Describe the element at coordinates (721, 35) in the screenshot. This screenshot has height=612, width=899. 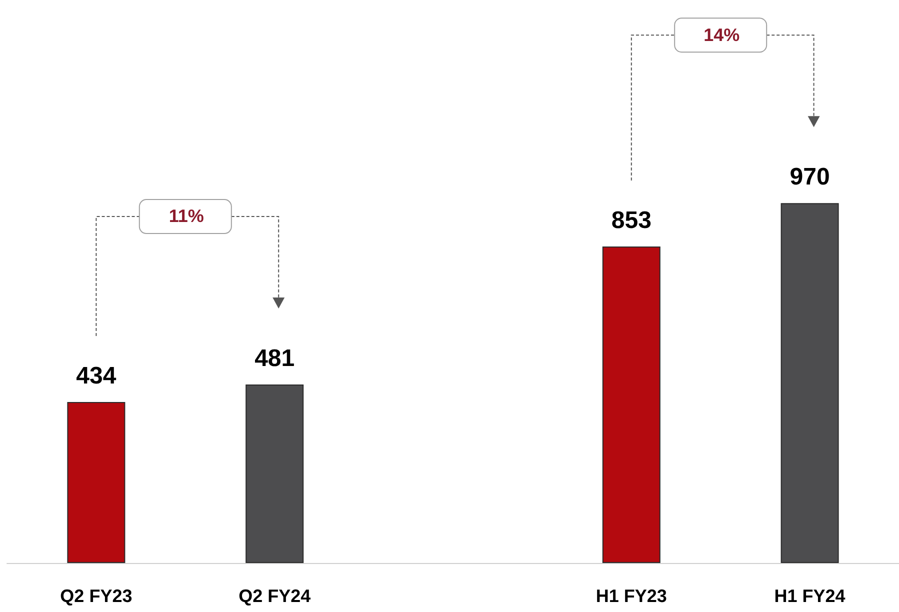
I see `text: 14%` at that location.